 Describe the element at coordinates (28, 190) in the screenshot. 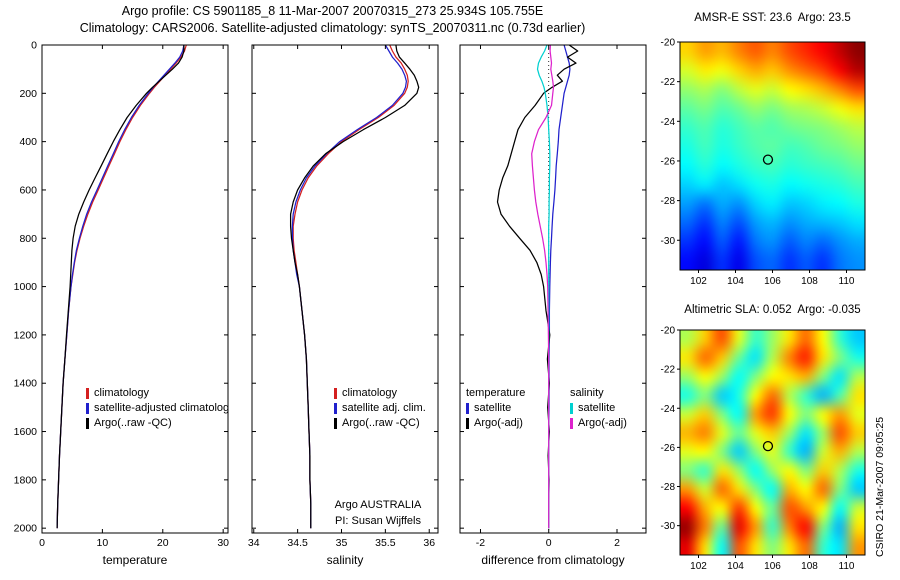

I see `y-tick-label: 600` at that location.